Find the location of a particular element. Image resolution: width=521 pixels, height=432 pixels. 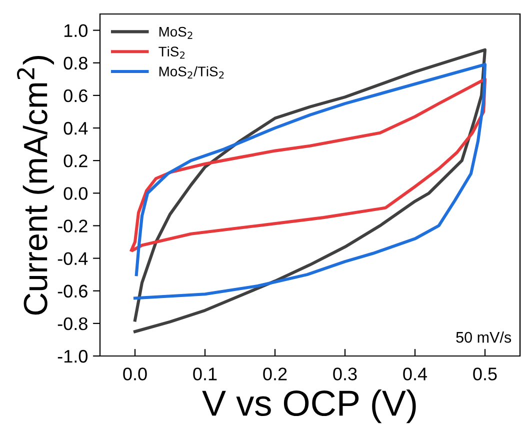

y-tick-label: -0.4 is located at coordinates (73, 259).